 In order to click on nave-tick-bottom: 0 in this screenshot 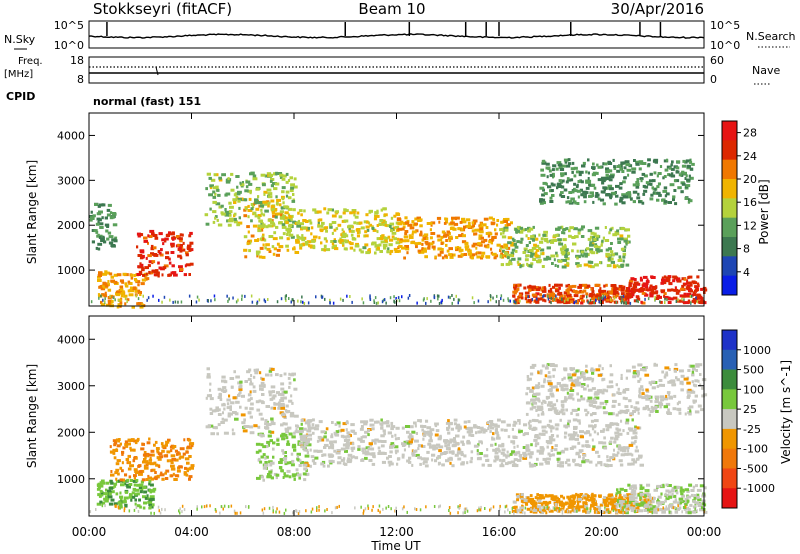, I will do `click(713, 79)`.